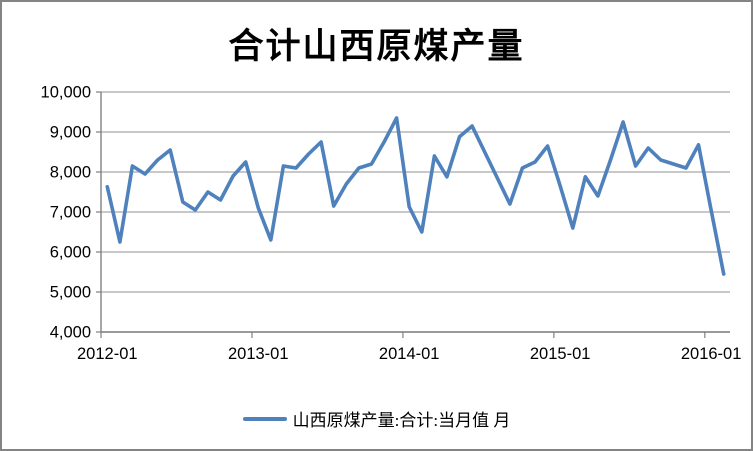  Describe the element at coordinates (401, 420) in the screenshot. I see `legend-label: 山西原煤产量:合计:当月值 月` at that location.